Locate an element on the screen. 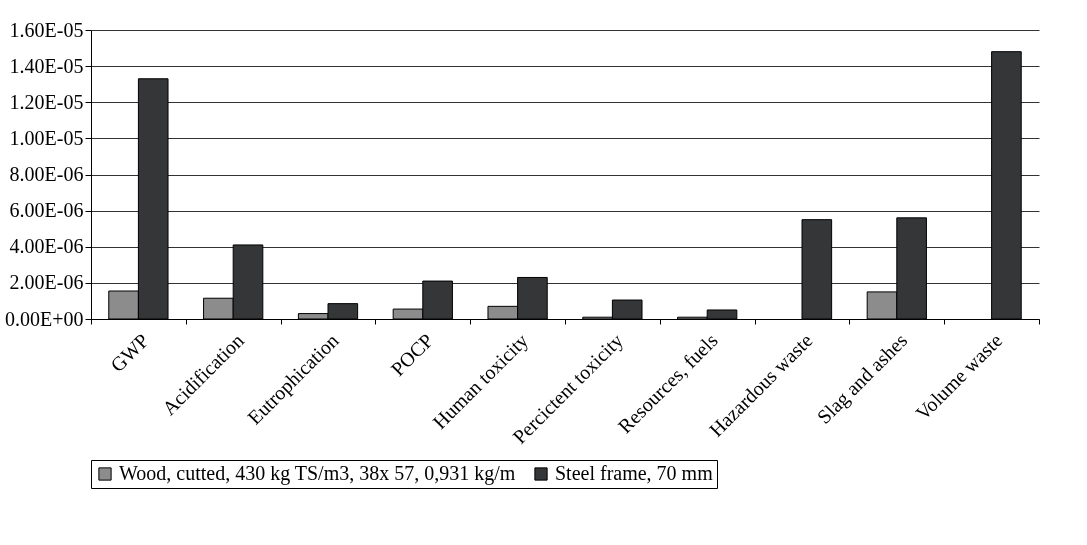 Image resolution: width=1087 pixels, height=545 pixels. y-tick-label: 4.00E-06 is located at coordinates (46, 246).